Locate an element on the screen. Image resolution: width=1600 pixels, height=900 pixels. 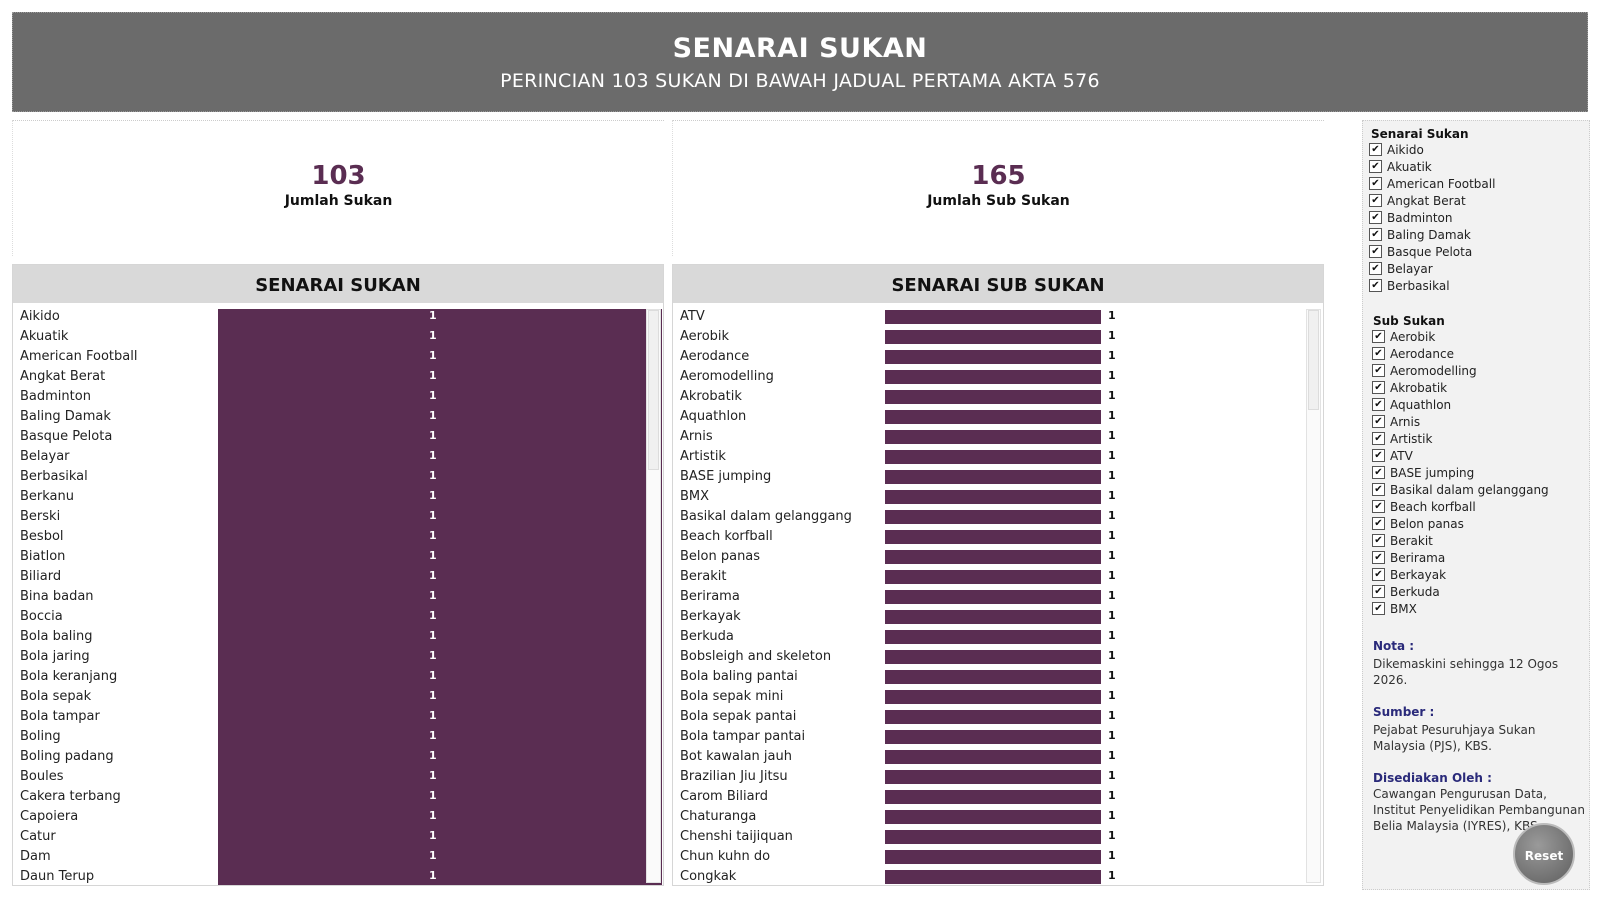
sub-sukan-row: Bola baling pantai 1 is located at coordinates (998, 677).